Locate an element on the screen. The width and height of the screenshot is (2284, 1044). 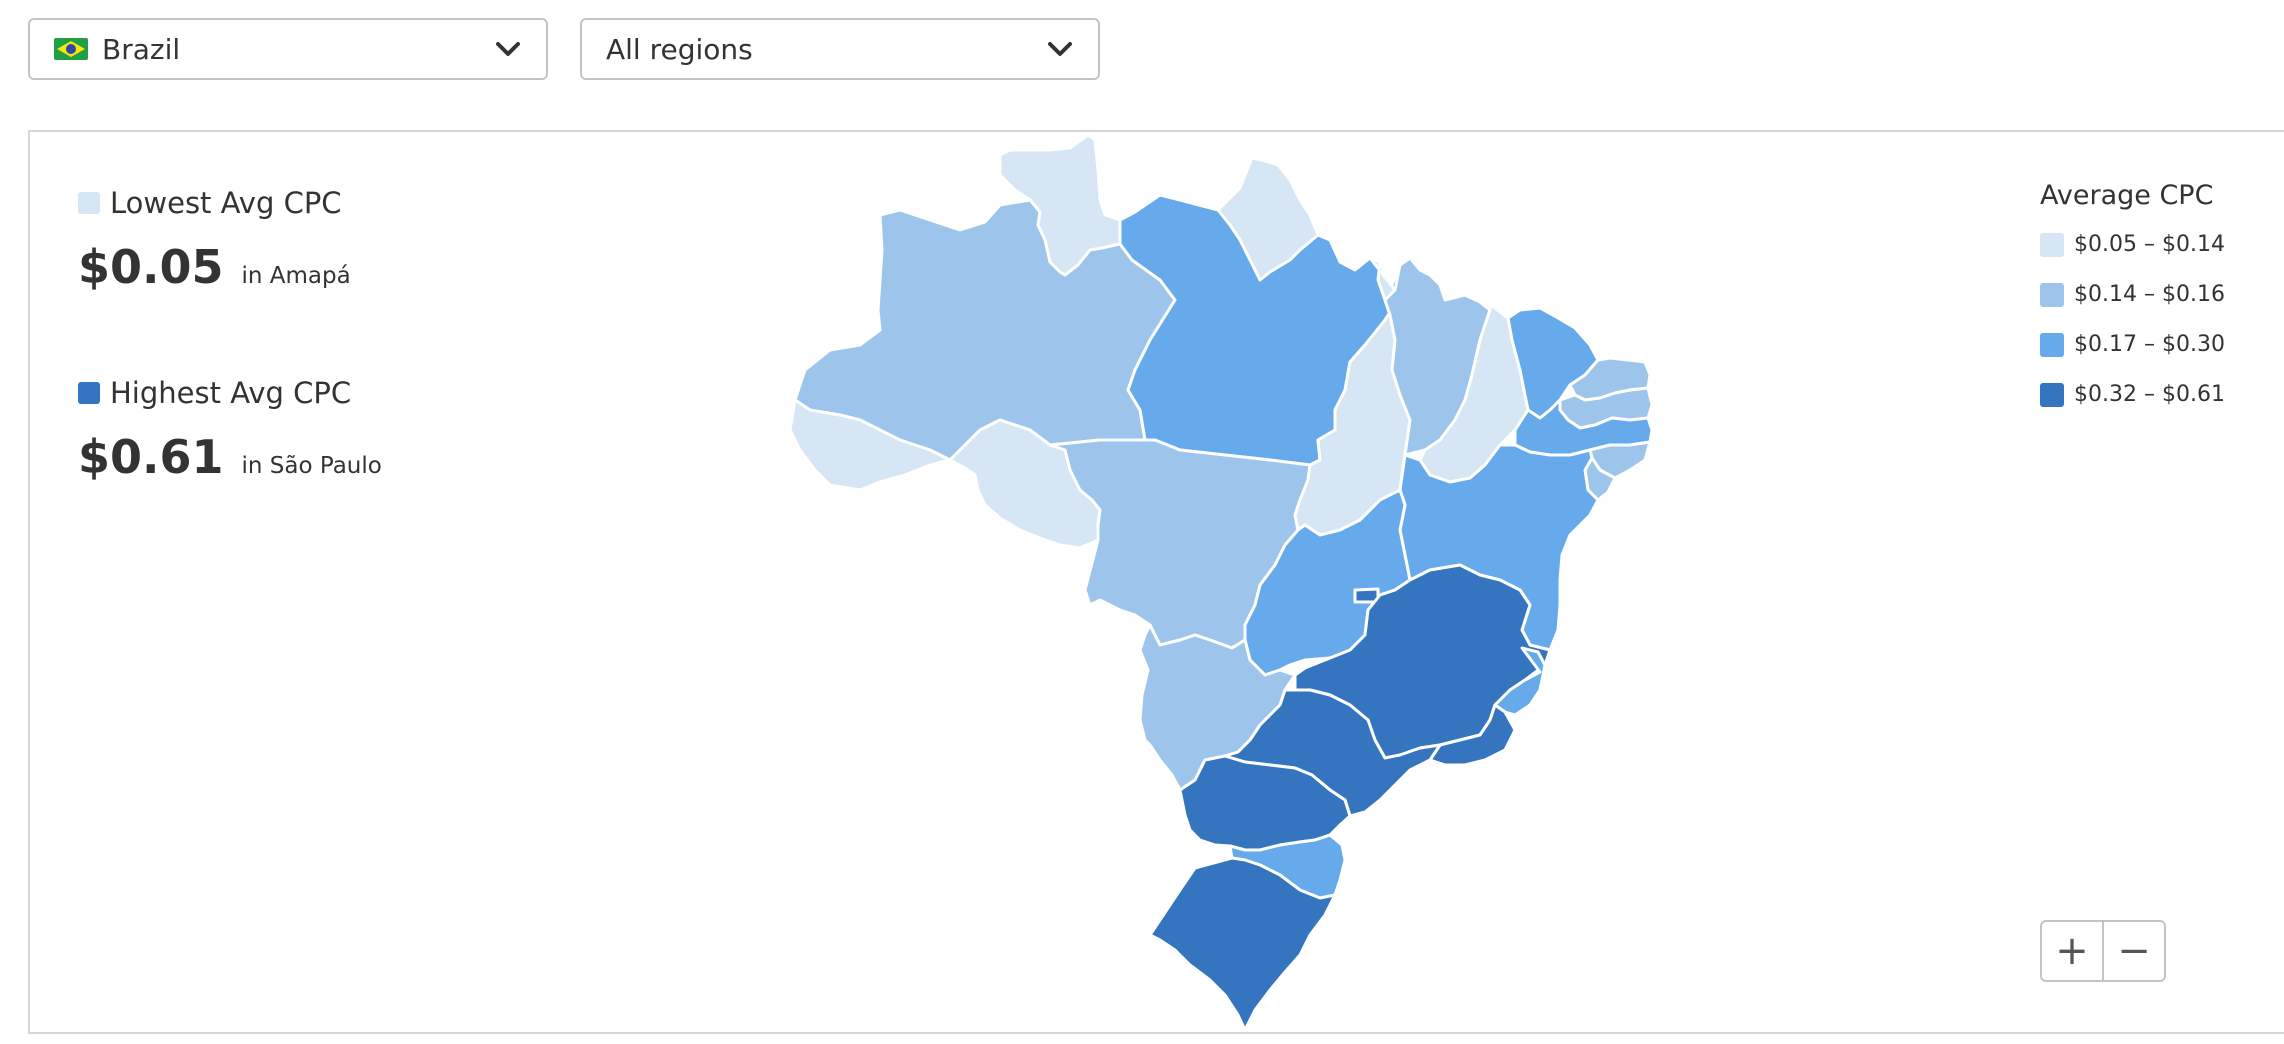
legend-label: $0.14 – $0.16 is located at coordinates (2149, 294).